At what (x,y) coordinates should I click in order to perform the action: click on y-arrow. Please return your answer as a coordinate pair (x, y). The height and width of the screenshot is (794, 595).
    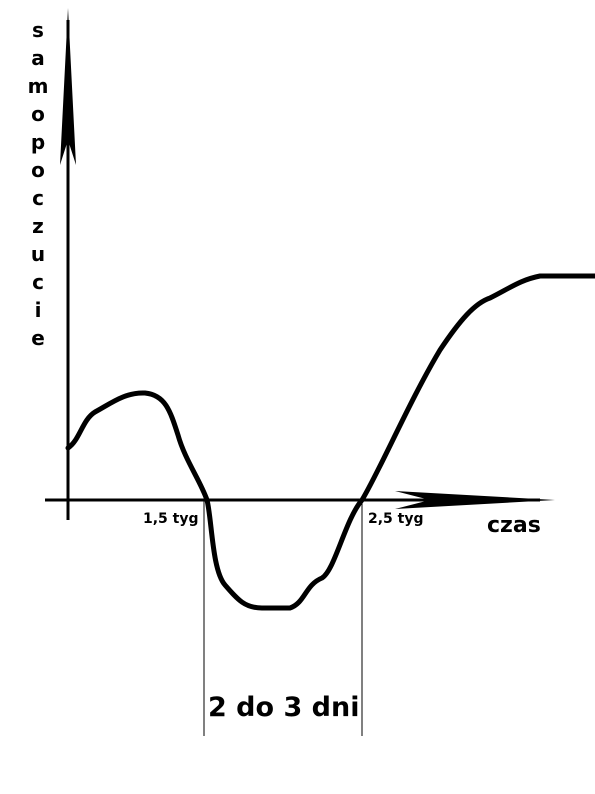
    Looking at the image, I should click on (68, 86).